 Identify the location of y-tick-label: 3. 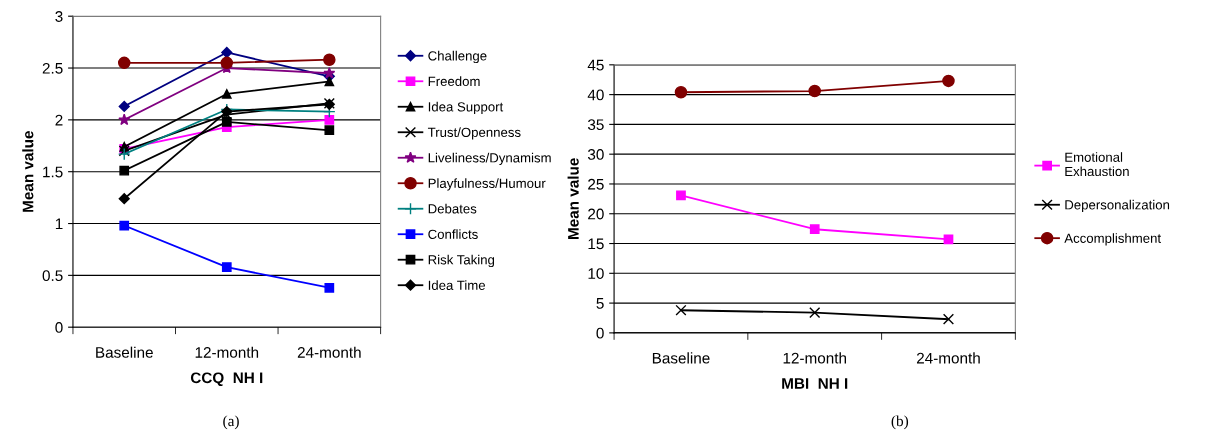
(59, 16).